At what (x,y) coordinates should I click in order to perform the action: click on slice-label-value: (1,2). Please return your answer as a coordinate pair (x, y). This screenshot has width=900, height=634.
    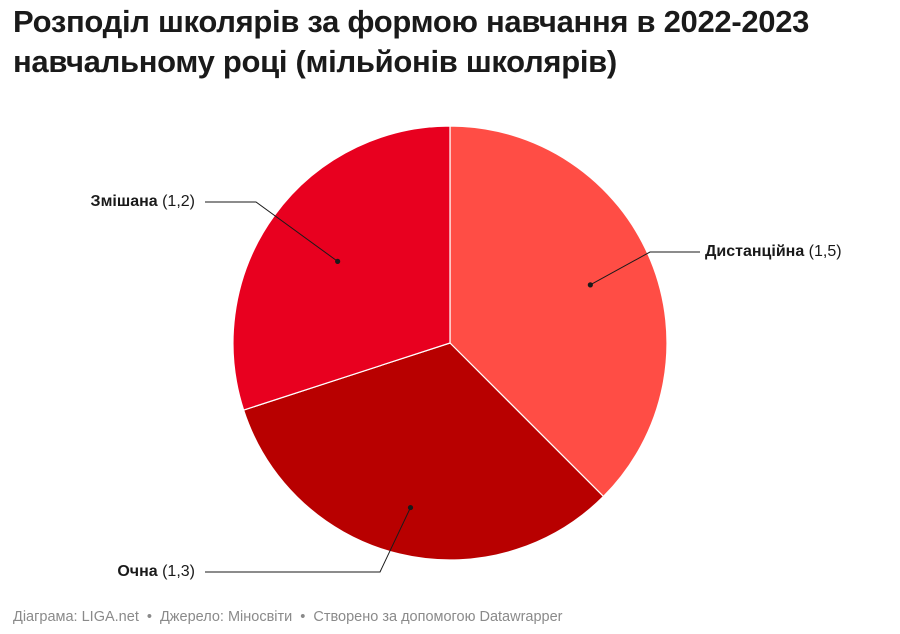
    Looking at the image, I should click on (176, 201).